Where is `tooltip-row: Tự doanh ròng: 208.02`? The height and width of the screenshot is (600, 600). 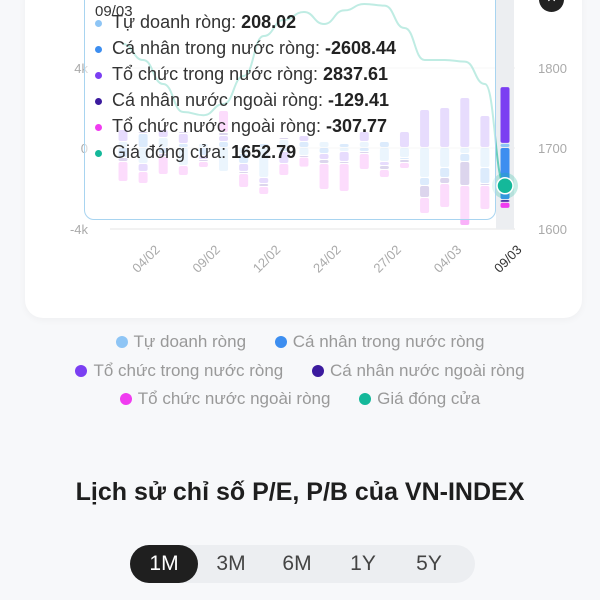
tooltip-row: Tự doanh ròng: 208.02 is located at coordinates (195, 22).